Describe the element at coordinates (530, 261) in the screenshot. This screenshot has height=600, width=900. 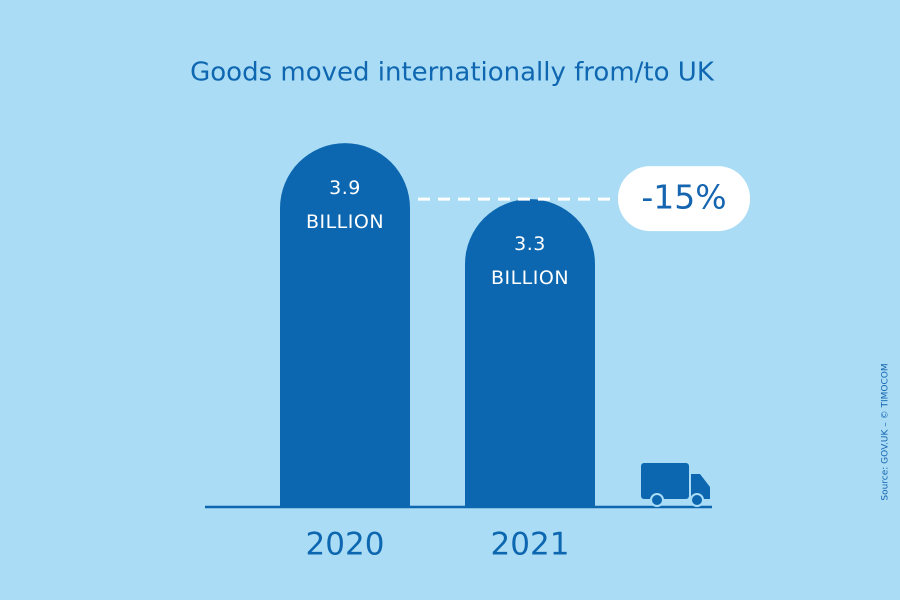
I see `value-label: 3.3 BILLION` at that location.